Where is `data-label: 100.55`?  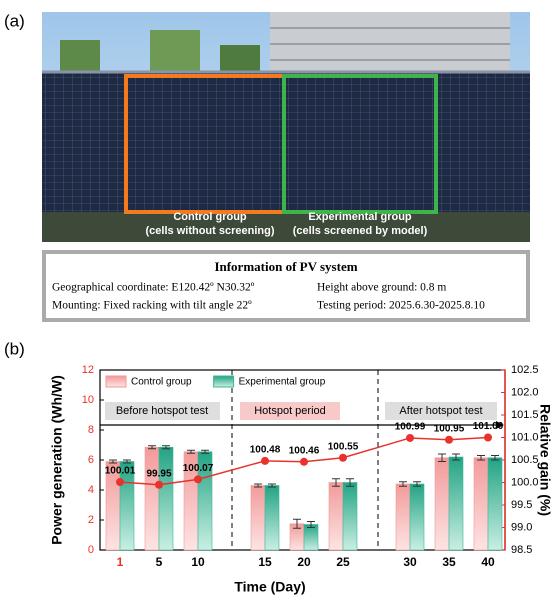
data-label: 100.55 is located at coordinates (343, 446).